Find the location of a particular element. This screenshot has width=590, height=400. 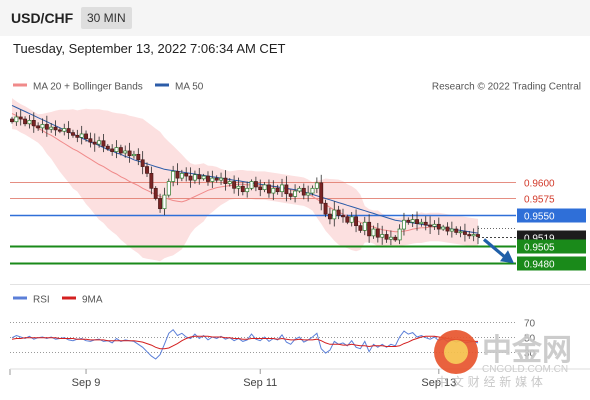

x-tick-label: Sep 11 is located at coordinates (260, 383).